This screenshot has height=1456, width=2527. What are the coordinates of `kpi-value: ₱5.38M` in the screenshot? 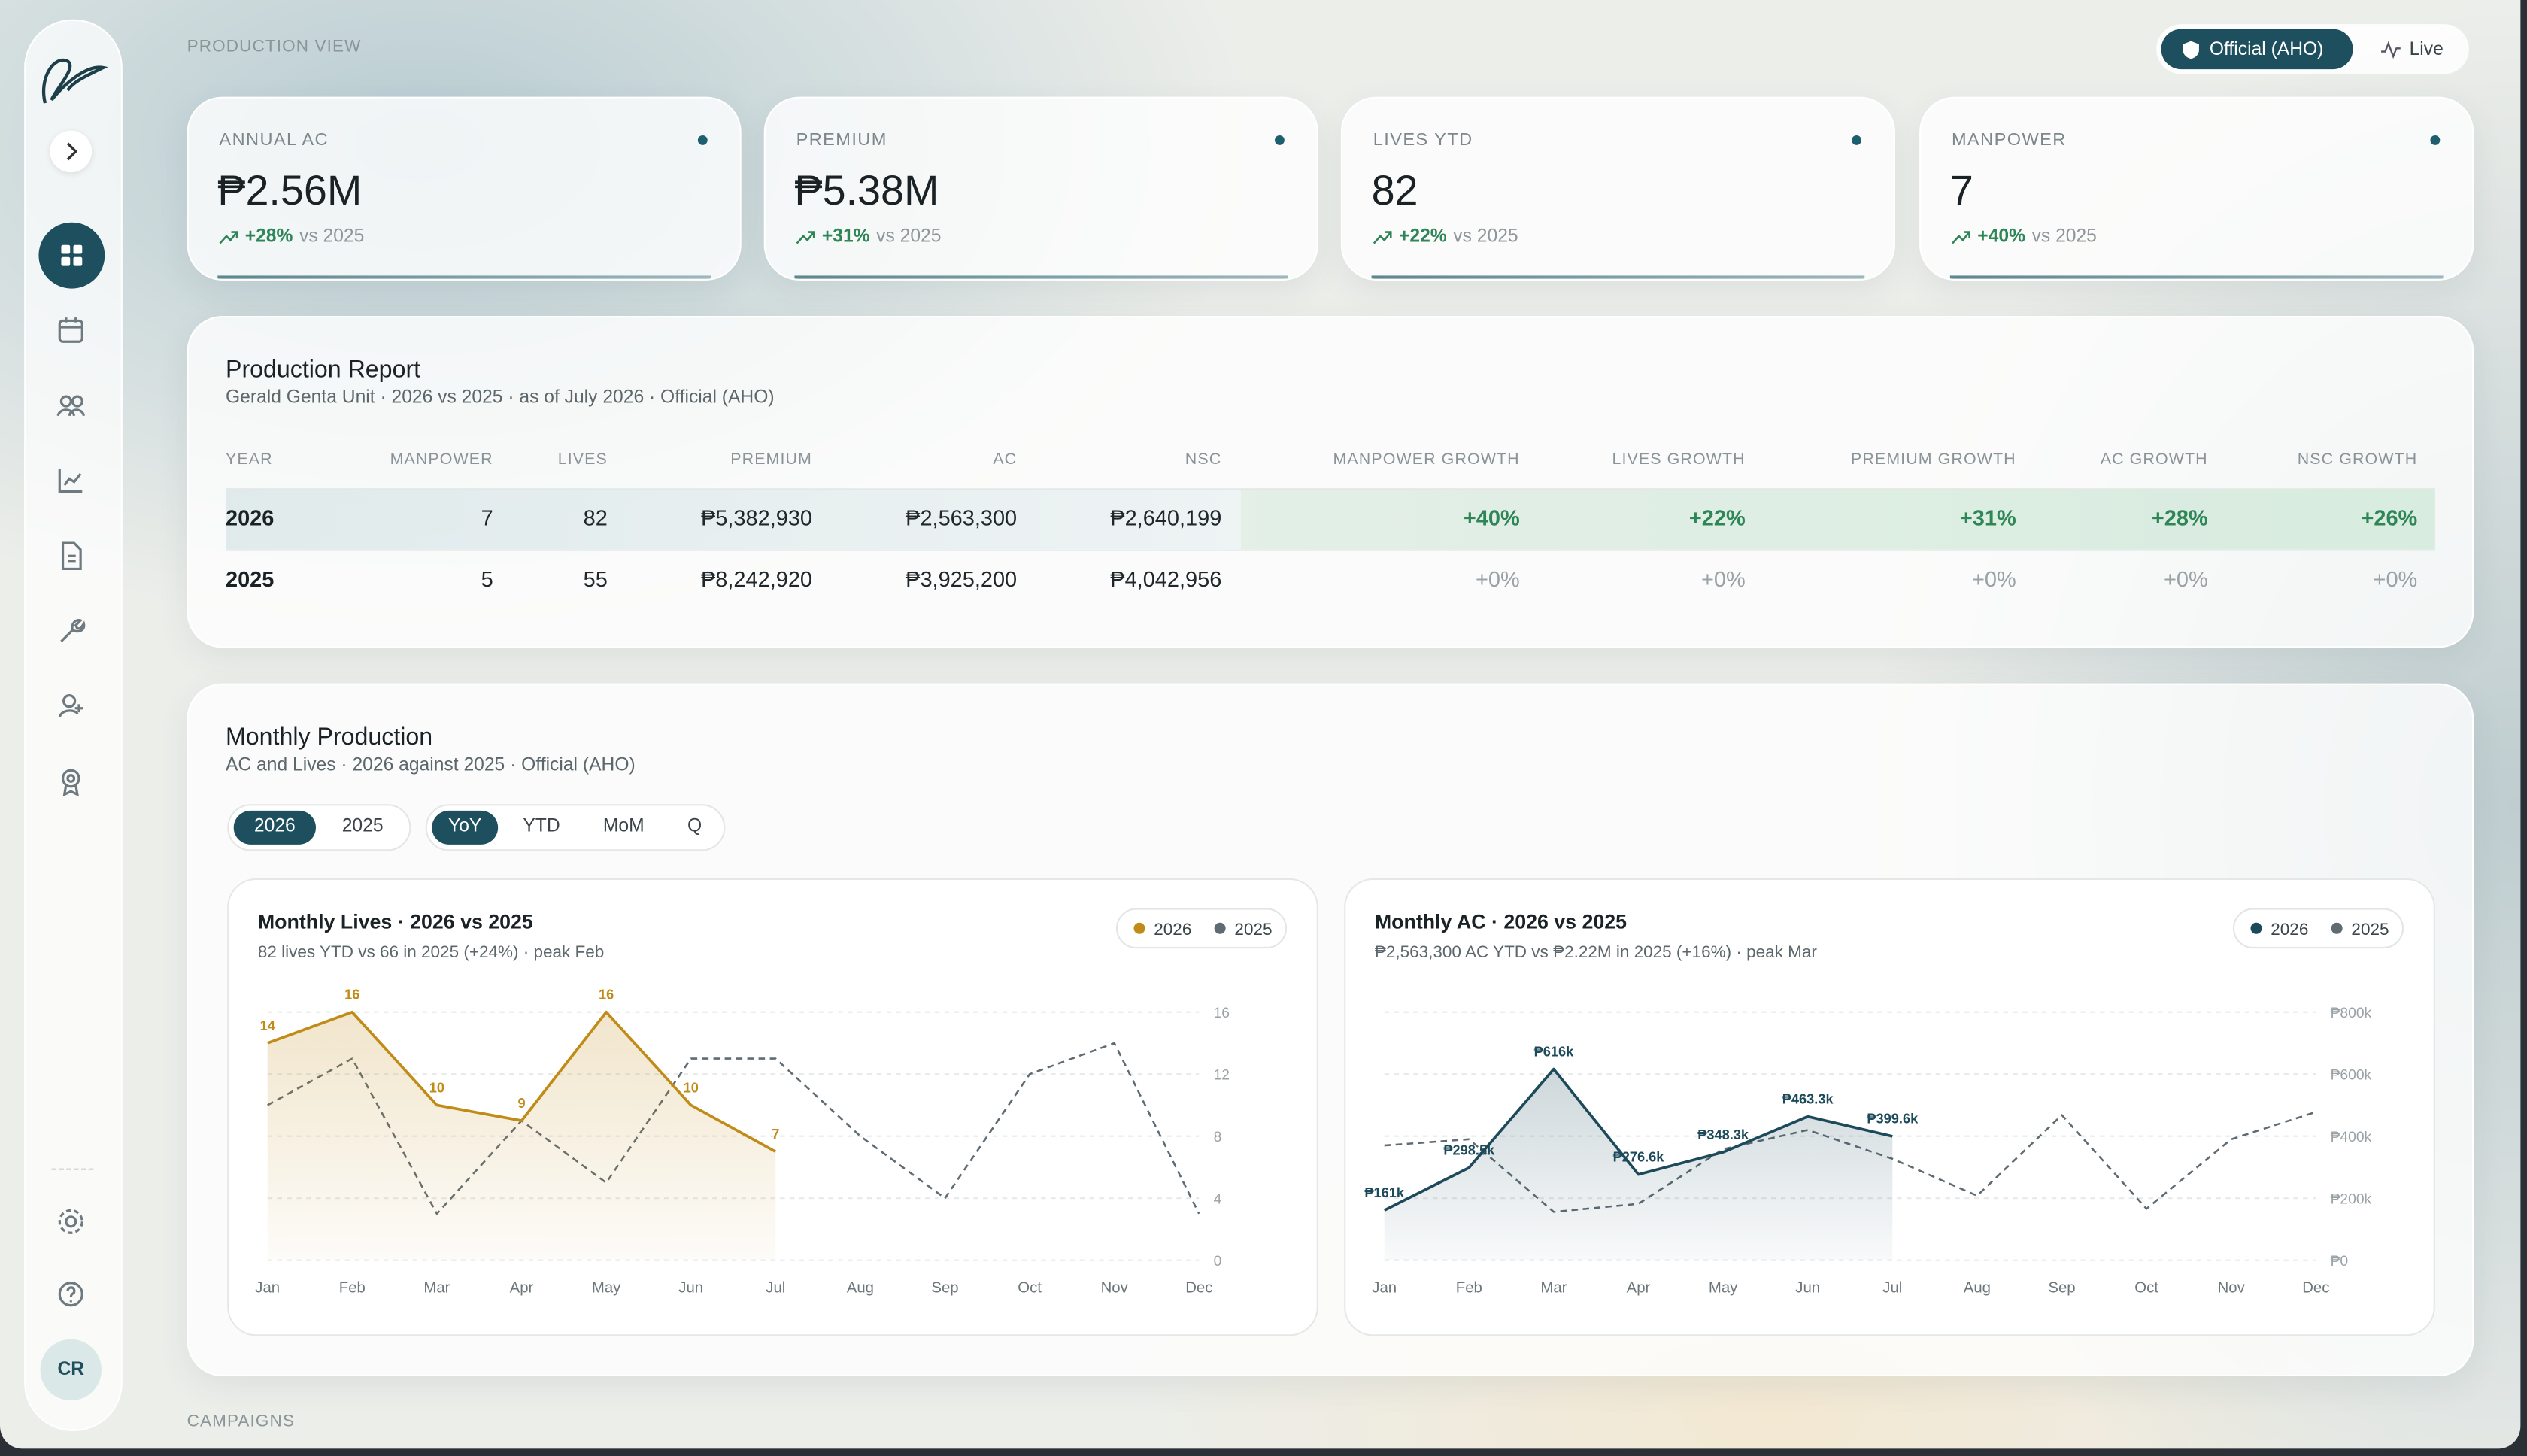 It's located at (866, 189).